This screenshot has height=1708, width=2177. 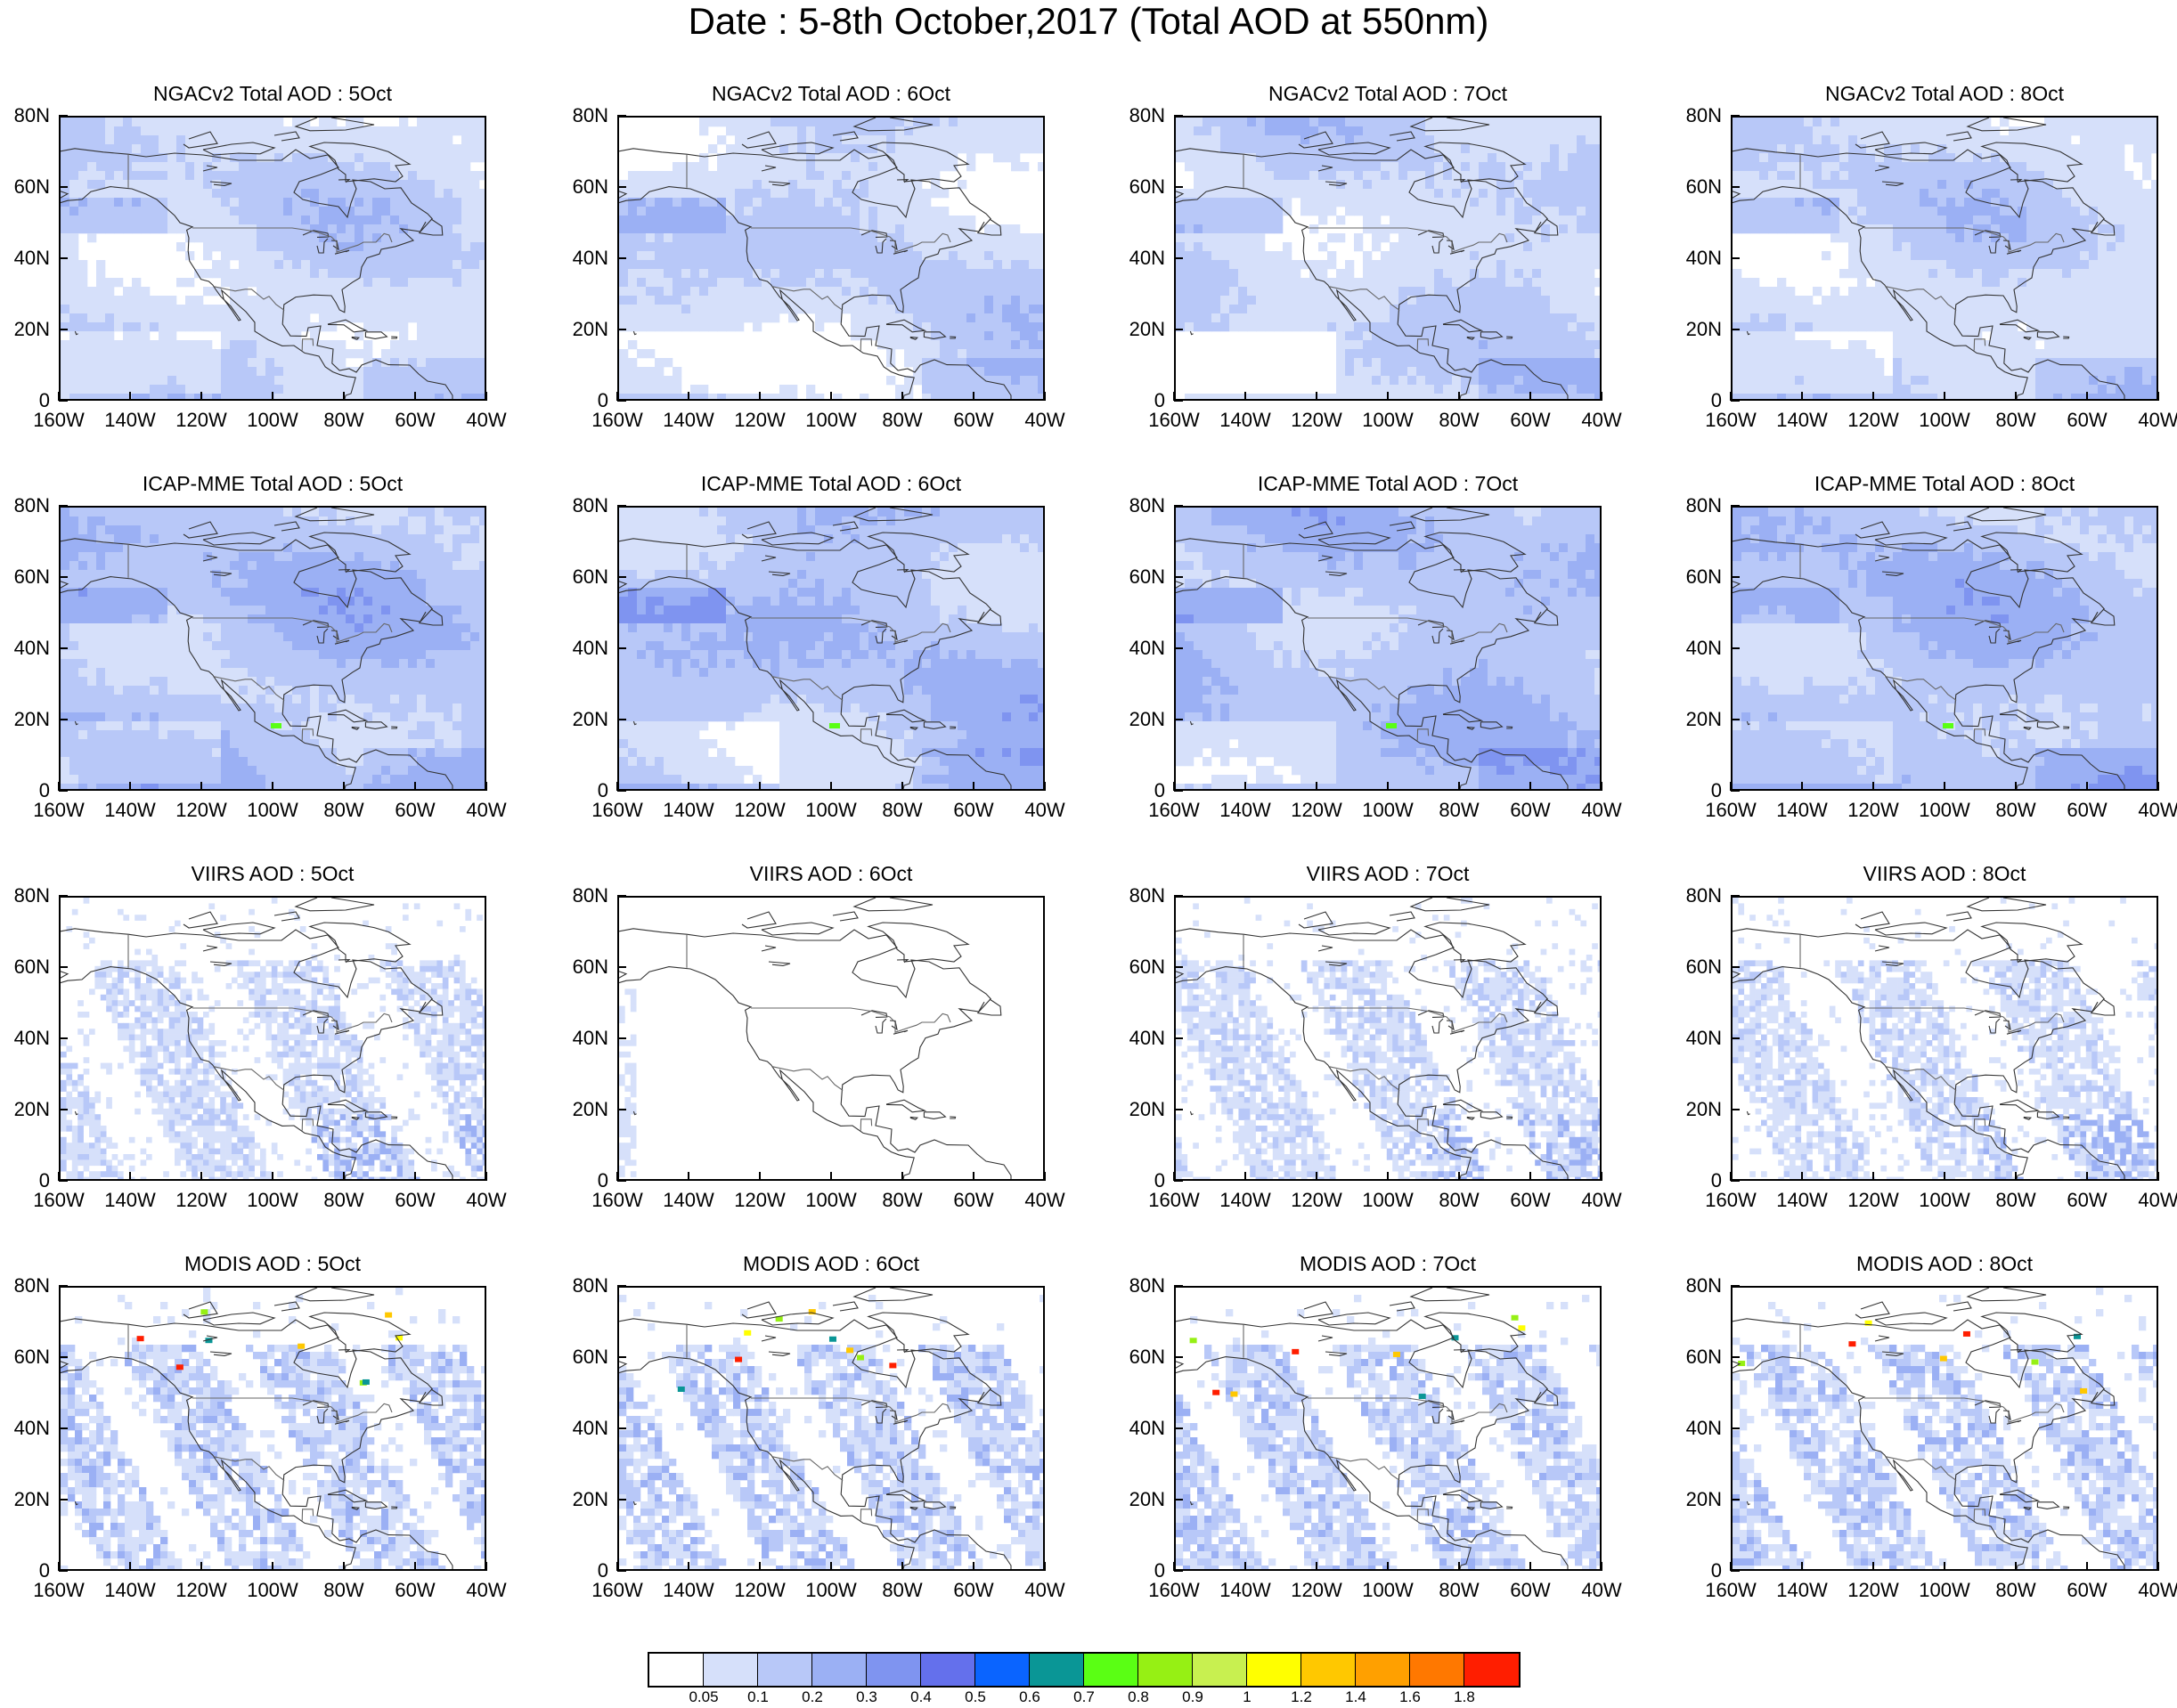 I want to click on panel-title: MODIS AOD : 7Oct, so click(x=1388, y=1263).